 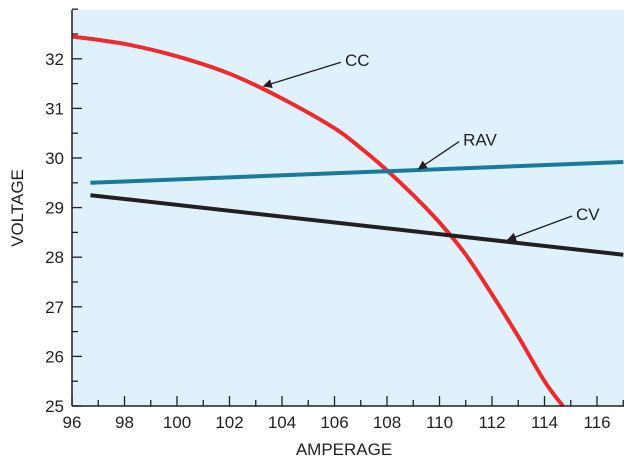 What do you see at coordinates (357, 60) in the screenshot?
I see `annotation-label-cc: CC` at bounding box center [357, 60].